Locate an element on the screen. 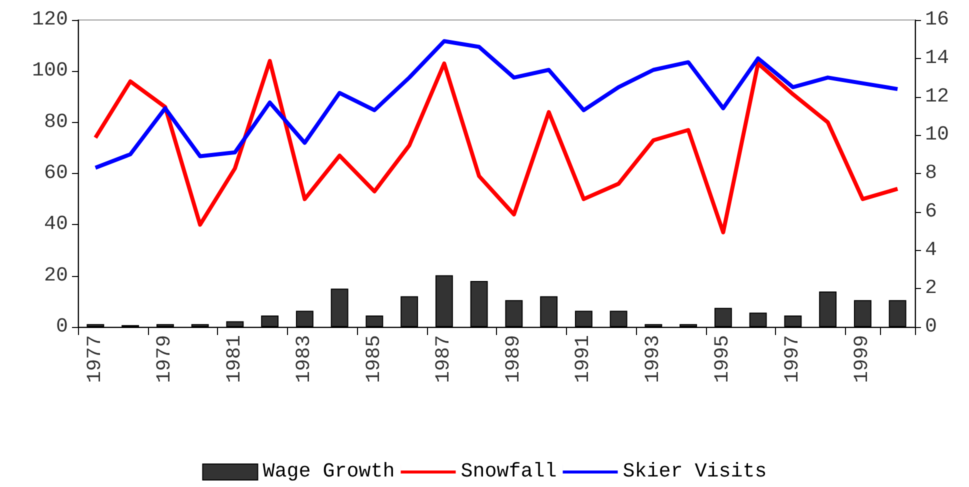 The image size is (969, 487). x-tick-label: 1999 is located at coordinates (862, 359).